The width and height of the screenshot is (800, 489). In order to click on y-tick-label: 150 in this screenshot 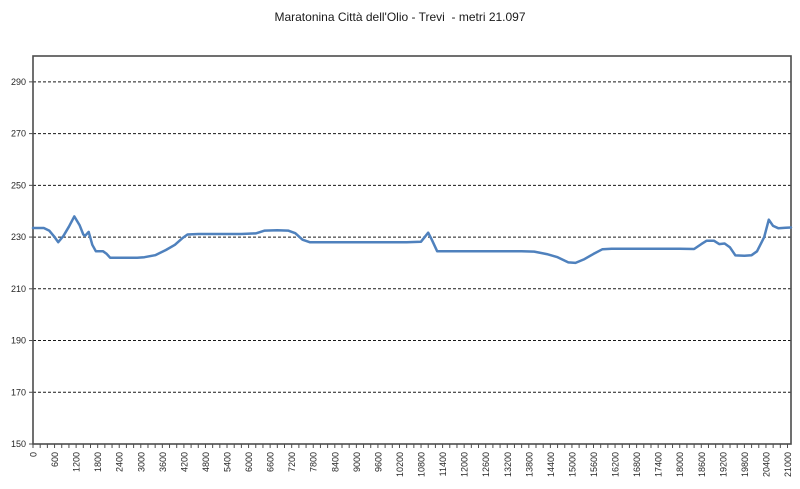, I will do `click(18, 444)`.